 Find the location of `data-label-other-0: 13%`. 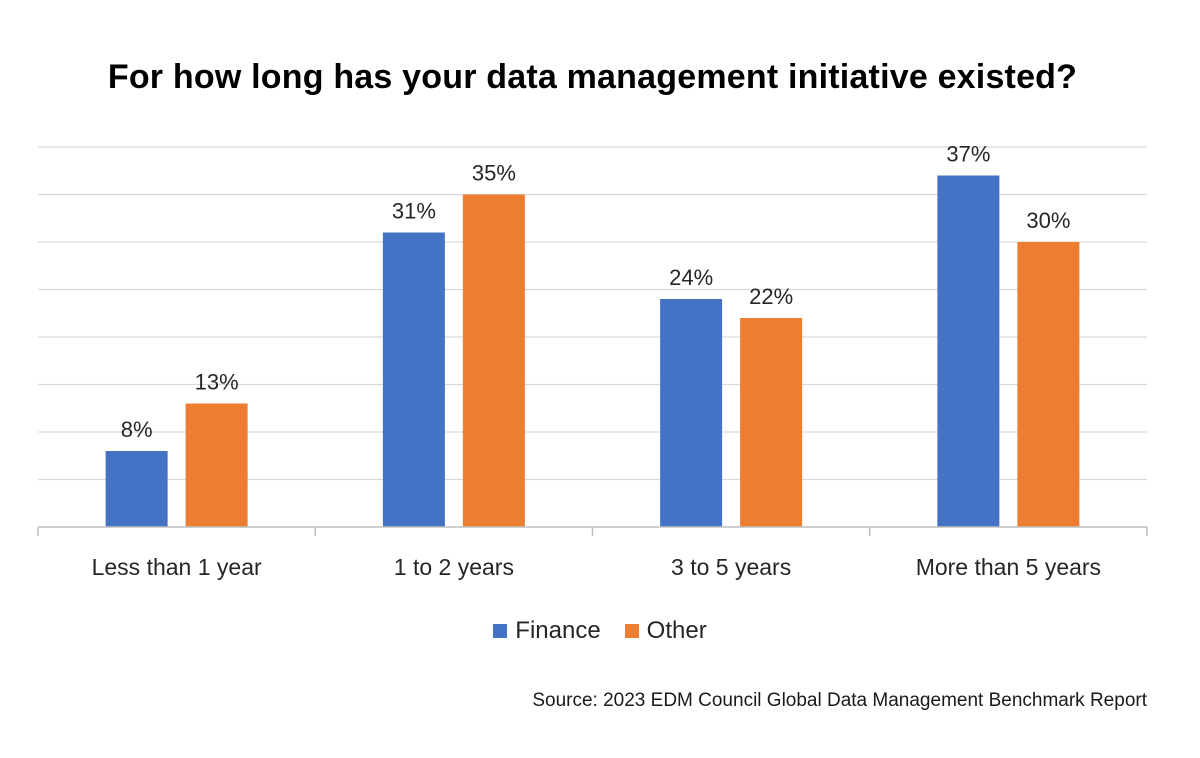

data-label-other-0: 13% is located at coordinates (217, 382).